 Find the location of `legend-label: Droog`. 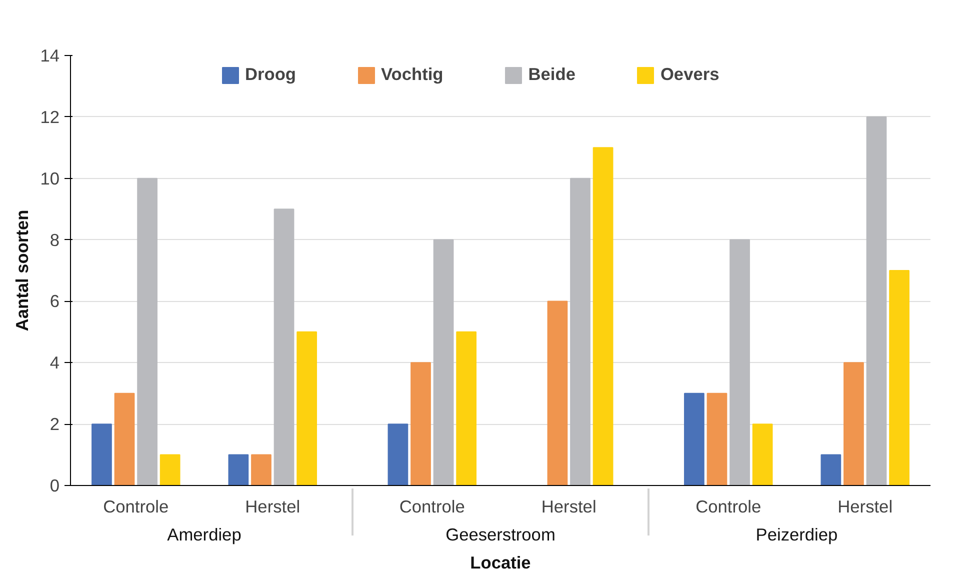

legend-label: Droog is located at coordinates (270, 74).